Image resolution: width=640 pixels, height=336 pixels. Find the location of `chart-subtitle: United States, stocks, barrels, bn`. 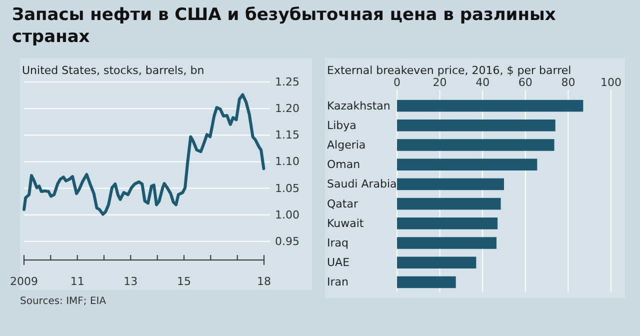

chart-subtitle: United States, stocks, barrels, bn is located at coordinates (113, 70).